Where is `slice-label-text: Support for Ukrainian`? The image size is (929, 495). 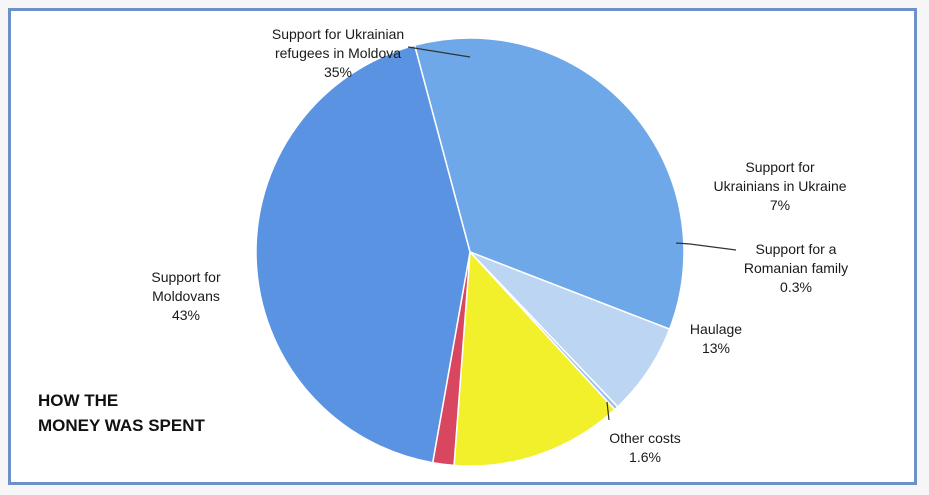
slice-label-text: Support for Ukrainian is located at coordinates (338, 34).